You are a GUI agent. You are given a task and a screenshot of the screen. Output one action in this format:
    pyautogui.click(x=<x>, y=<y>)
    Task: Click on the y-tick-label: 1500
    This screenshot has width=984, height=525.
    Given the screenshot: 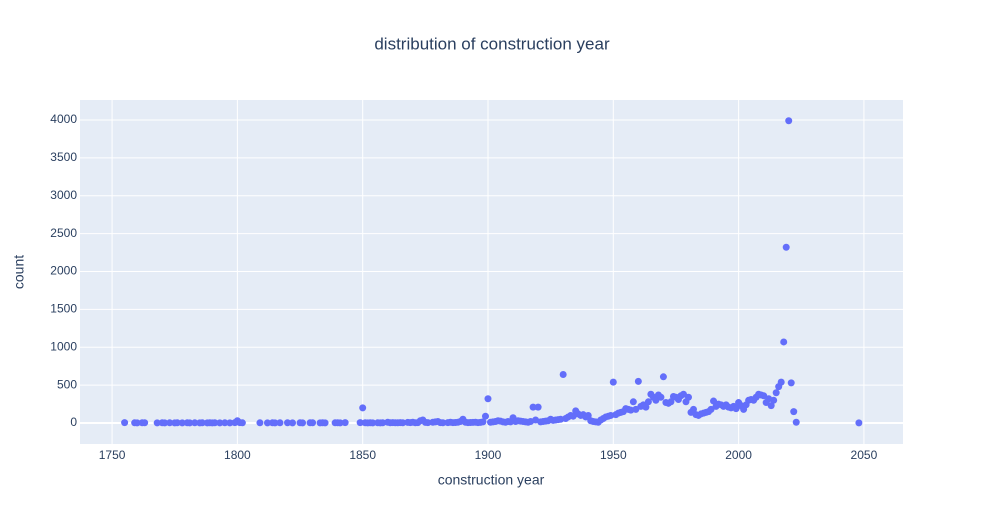 What is the action you would take?
    pyautogui.click(x=63, y=309)
    